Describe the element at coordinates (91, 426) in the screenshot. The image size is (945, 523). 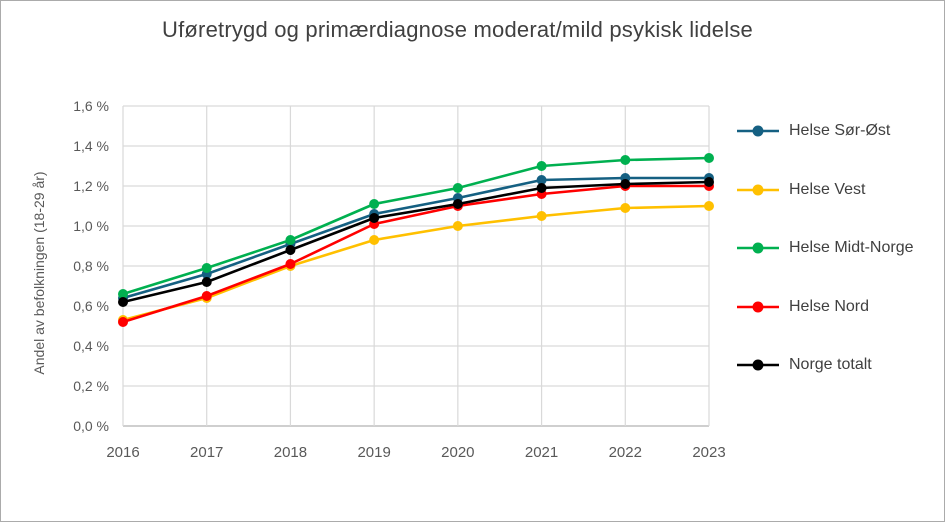
I see `y-tick-label: 0,0 %` at that location.